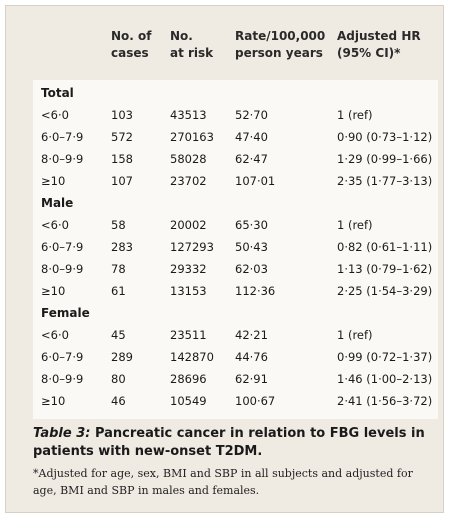 Image resolution: width=451 pixels, height=521 pixels. I want to click on cell-risk: 142870, so click(192, 357).